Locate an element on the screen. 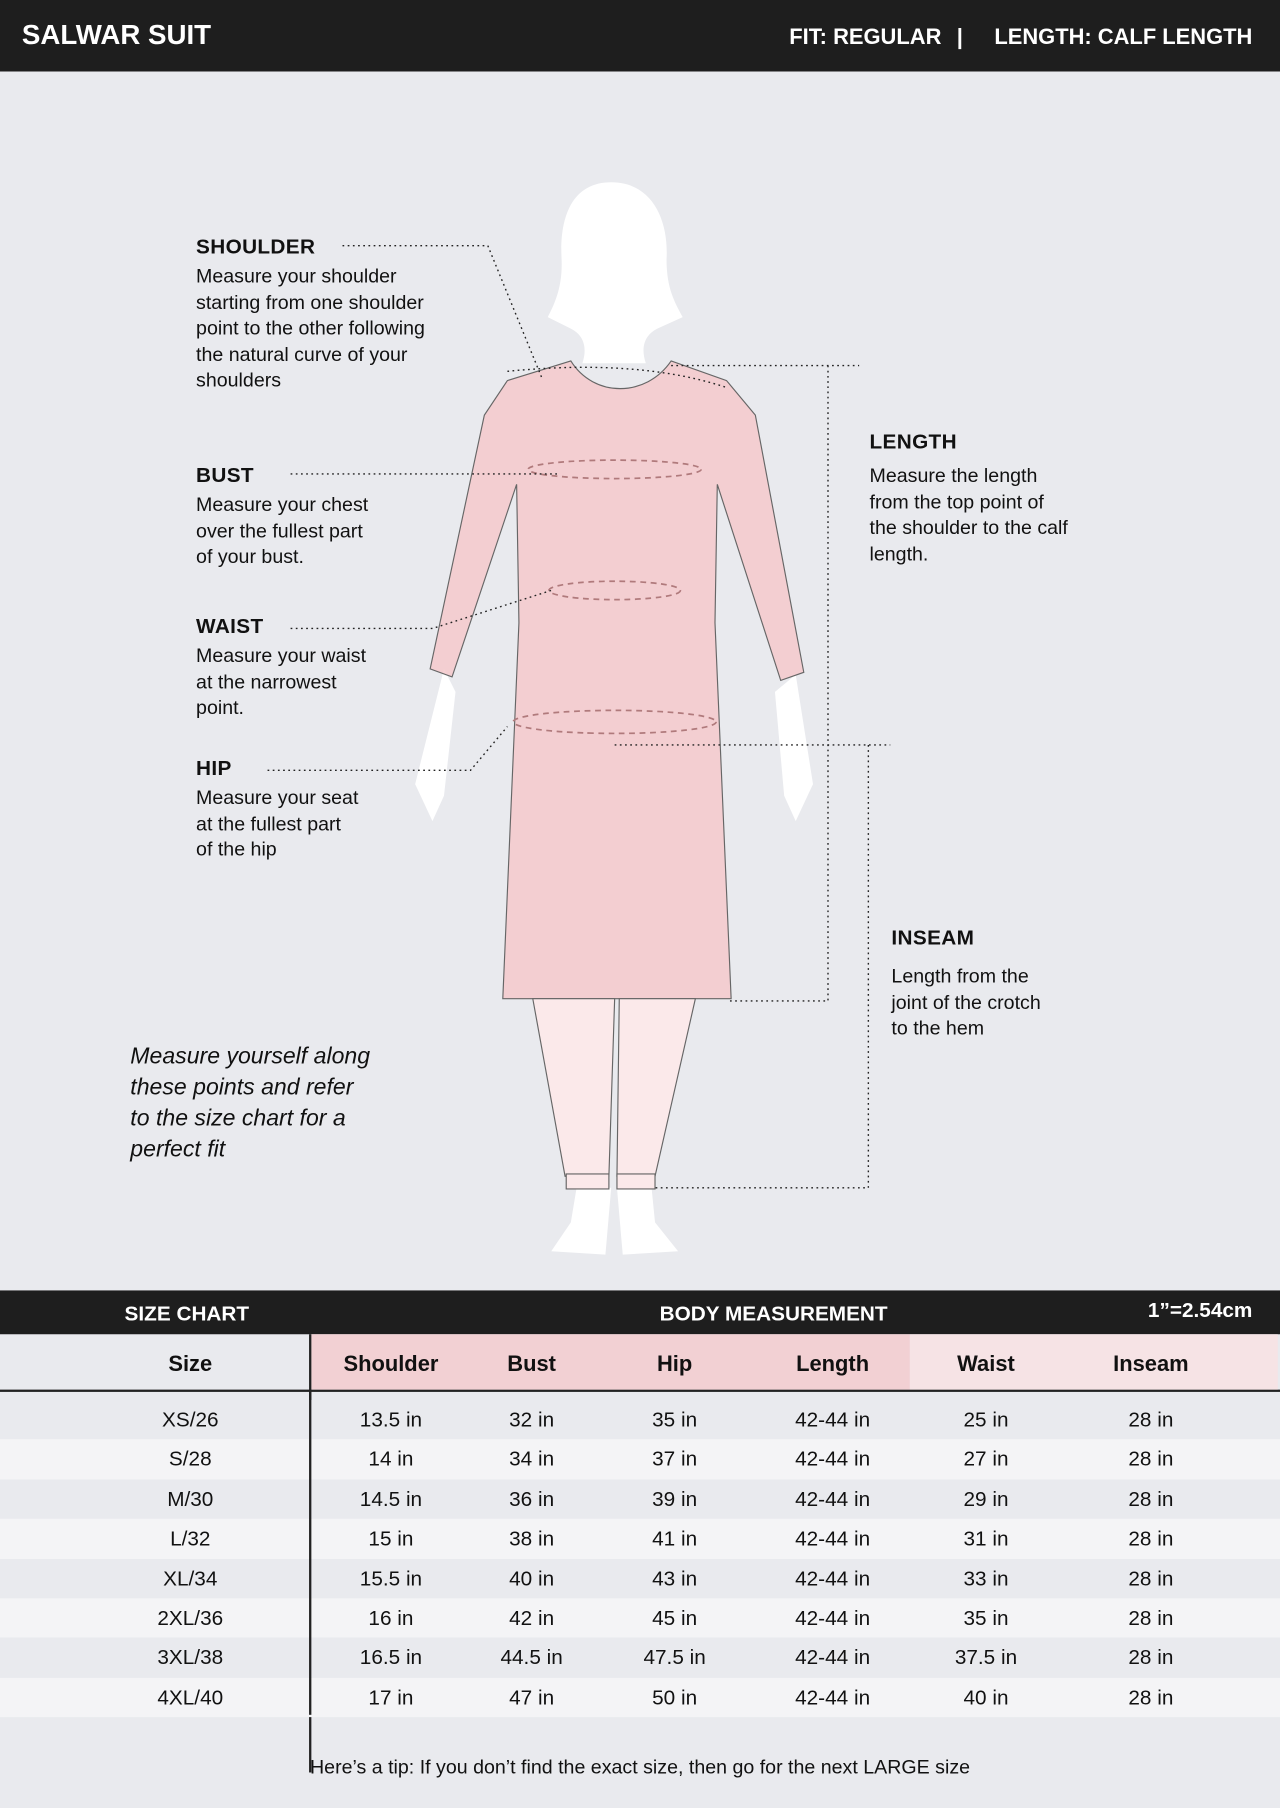 Image resolution: width=1280 pixels, height=1808 pixels. text-line: point to the other following is located at coordinates (310, 328).